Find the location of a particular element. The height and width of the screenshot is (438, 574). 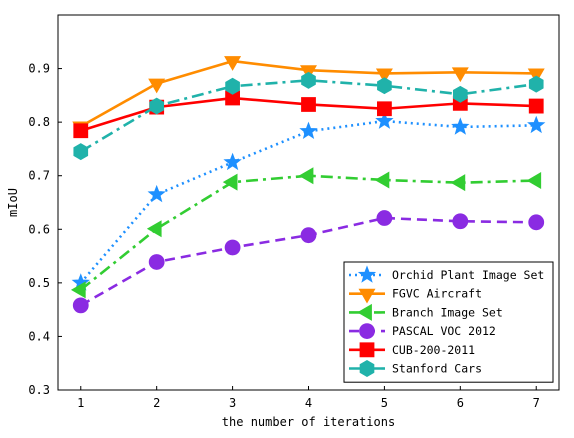

y-tick-label: 0.5 is located at coordinates (39, 283).